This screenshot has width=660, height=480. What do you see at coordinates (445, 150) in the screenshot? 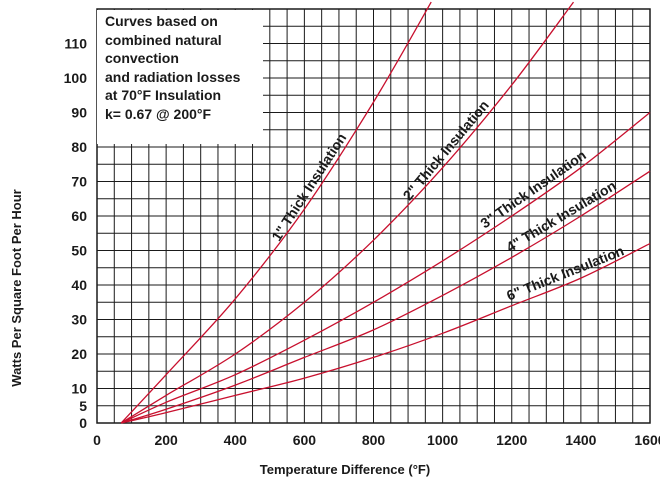
I see `curve-label: 2" Thick Insulation` at bounding box center [445, 150].